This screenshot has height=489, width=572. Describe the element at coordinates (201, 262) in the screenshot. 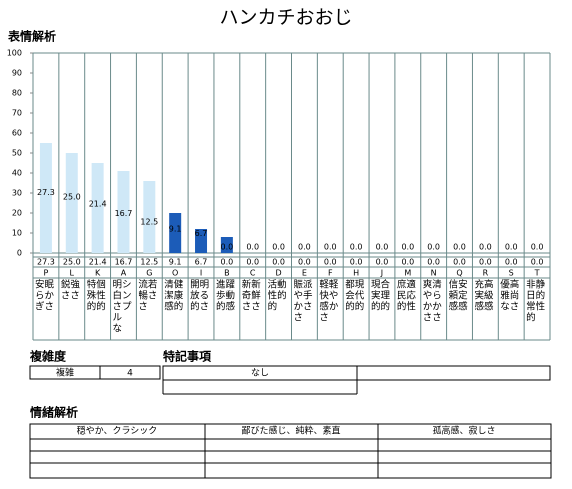

I see `score-cell: 6.7` at that location.